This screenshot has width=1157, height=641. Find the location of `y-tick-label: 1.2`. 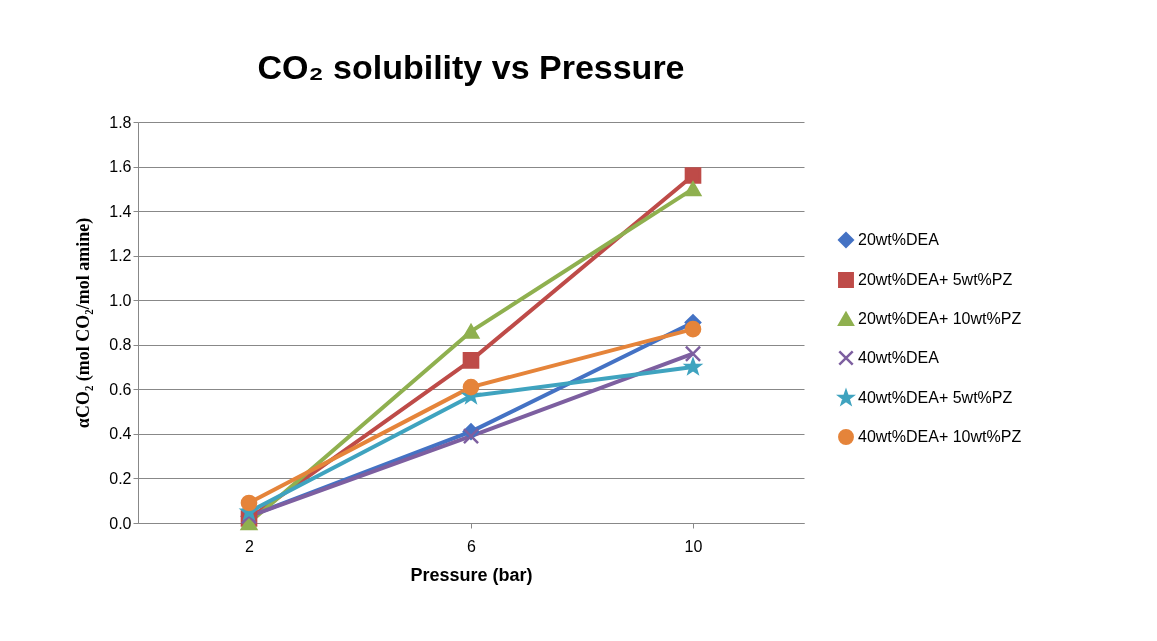

y-tick-label: 1.2 is located at coordinates (120, 256).